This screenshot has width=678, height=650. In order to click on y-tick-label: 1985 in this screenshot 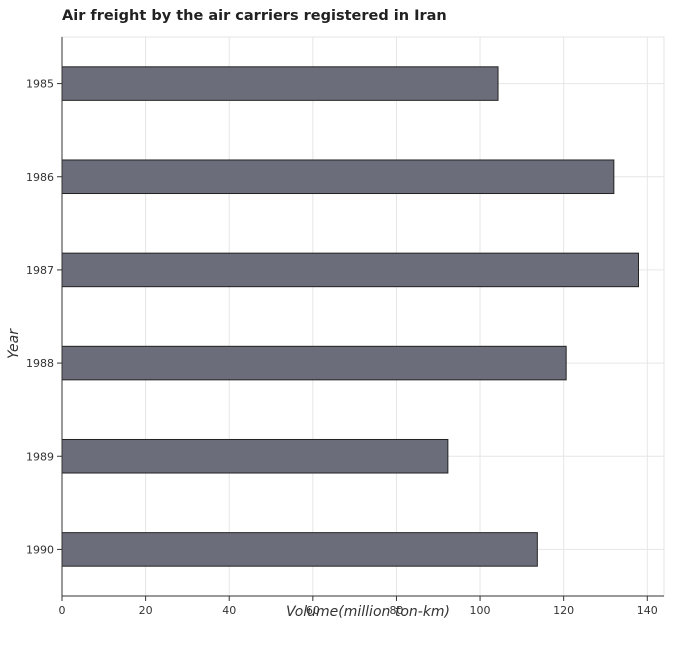, I will do `click(40, 84)`.